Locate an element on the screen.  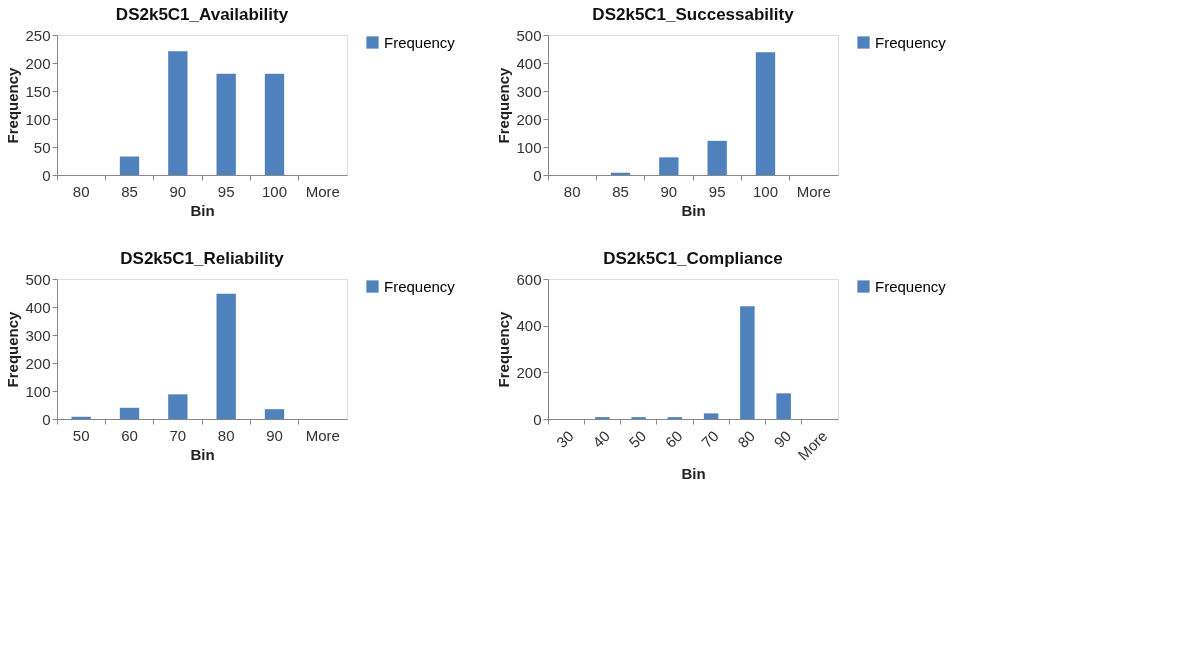
chart-title: DS2k5C1_Availability is located at coordinates (202, 14).